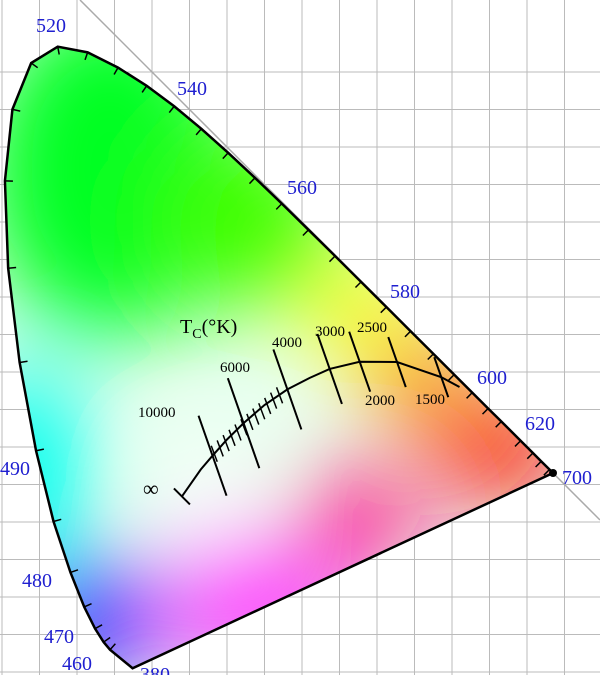 This screenshot has width=600, height=675. Describe the element at coordinates (77, 664) in the screenshot. I see `wavelength-label: 460` at that location.